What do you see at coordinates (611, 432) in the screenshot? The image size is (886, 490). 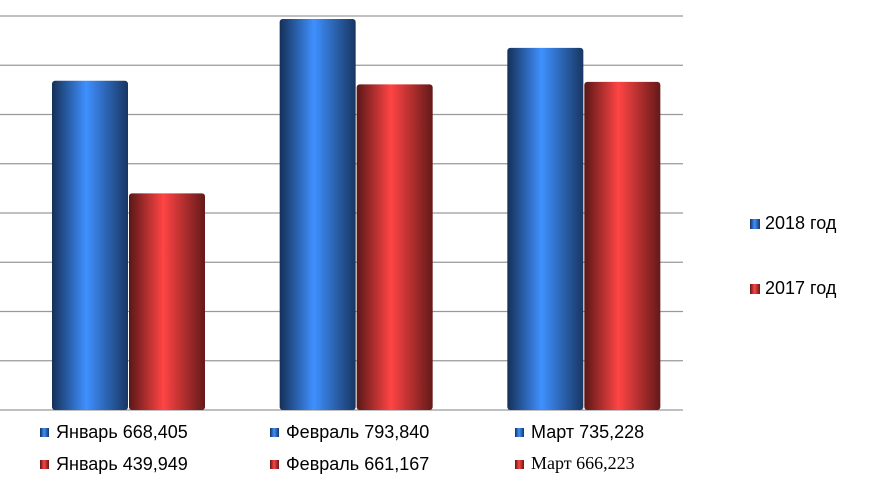 I see `value-label: 735,228` at bounding box center [611, 432].